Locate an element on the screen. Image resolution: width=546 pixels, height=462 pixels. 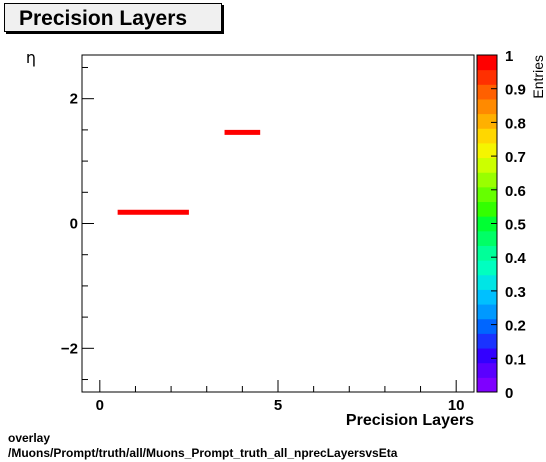
colorbar-tick-label-2: 0.2 is located at coordinates (515, 326).